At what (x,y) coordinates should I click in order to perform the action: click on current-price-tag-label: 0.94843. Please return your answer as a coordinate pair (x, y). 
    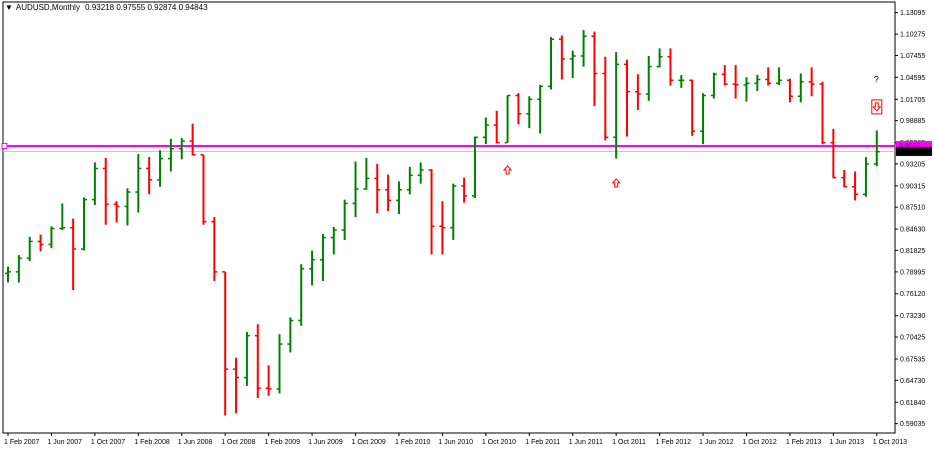
    Looking at the image, I should click on (911, 152).